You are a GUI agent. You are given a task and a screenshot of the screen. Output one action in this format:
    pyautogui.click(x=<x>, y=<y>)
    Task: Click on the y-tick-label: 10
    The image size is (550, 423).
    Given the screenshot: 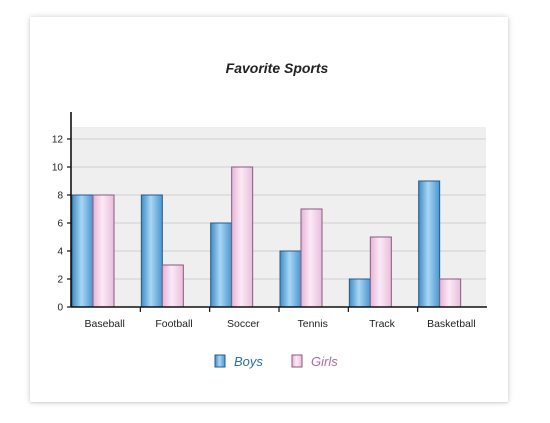 What is the action you would take?
    pyautogui.click(x=58, y=168)
    